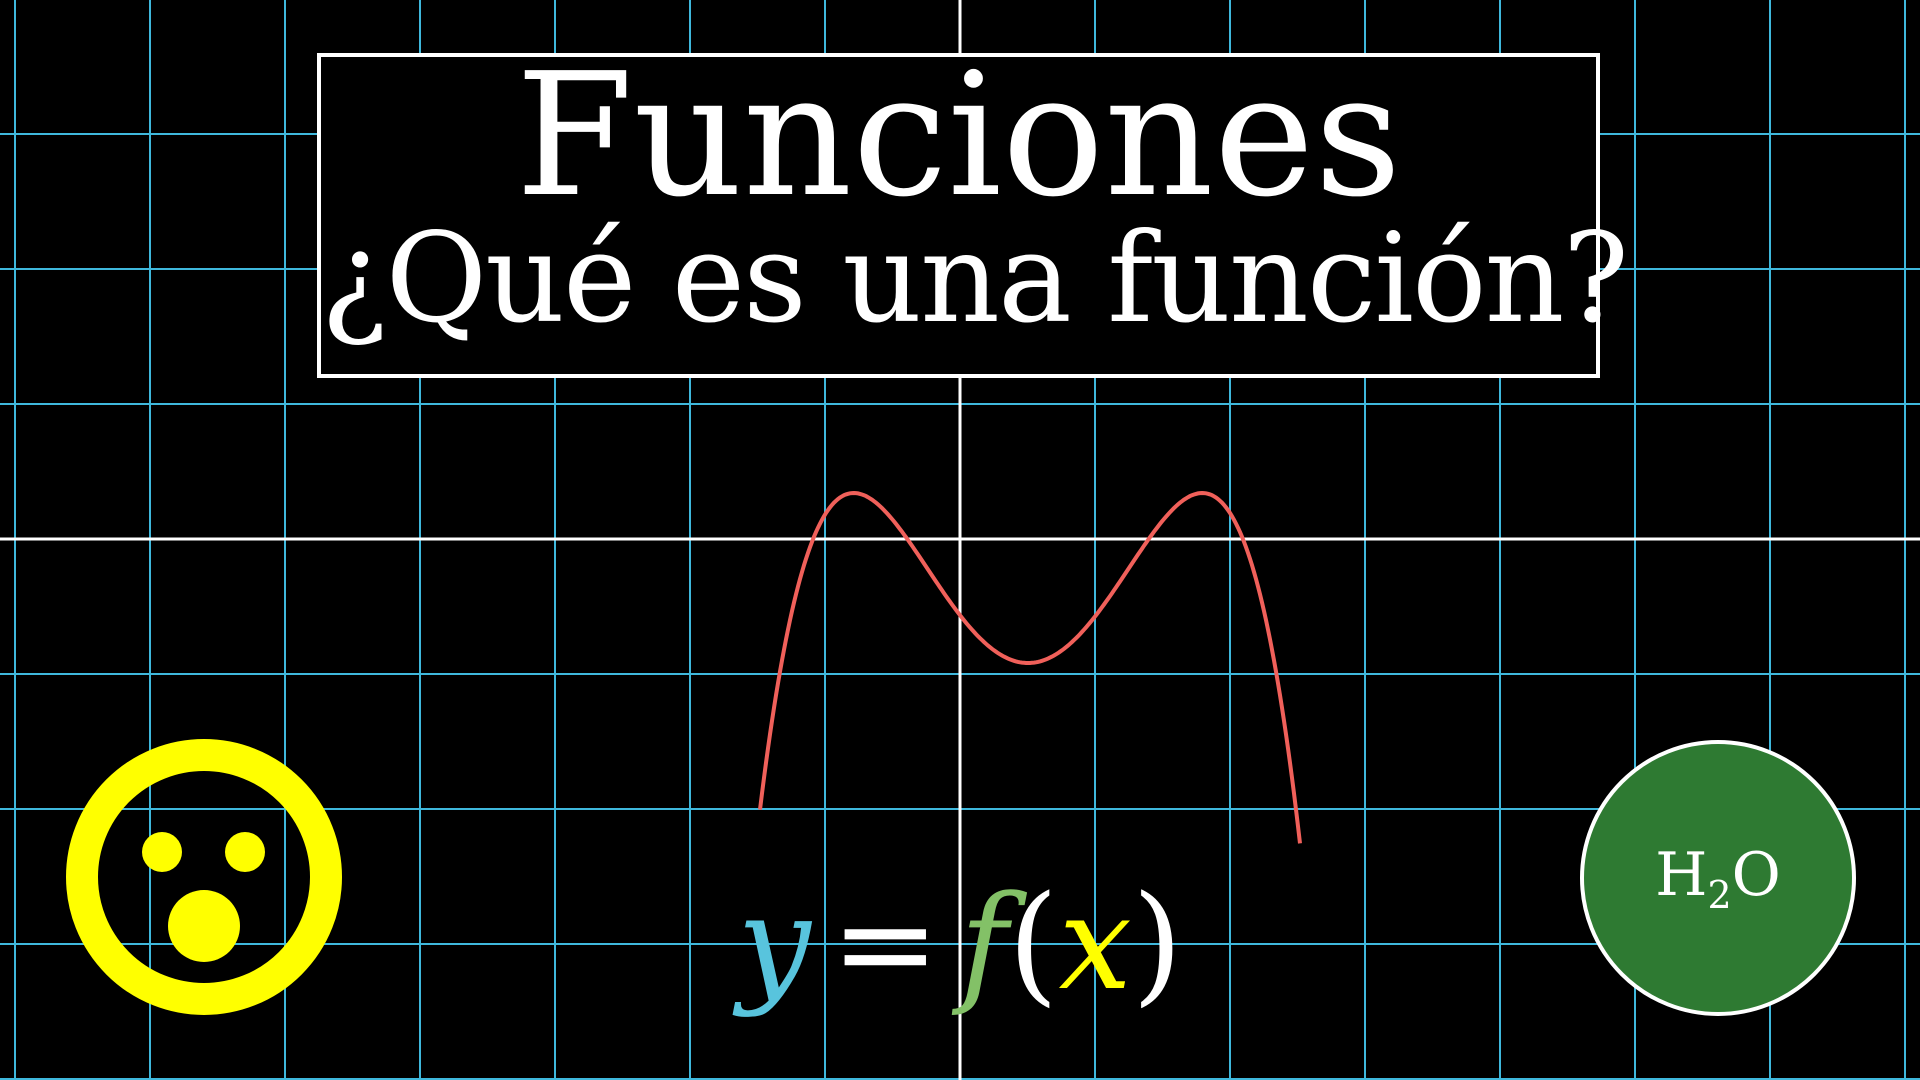  What do you see at coordinates (1719, 894) in the screenshot?
I see `hydrogen-subscript: 2` at bounding box center [1719, 894].